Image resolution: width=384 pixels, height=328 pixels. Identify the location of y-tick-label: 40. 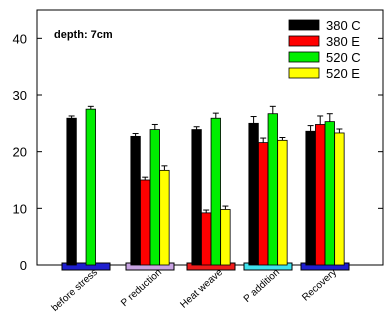
(20, 38).